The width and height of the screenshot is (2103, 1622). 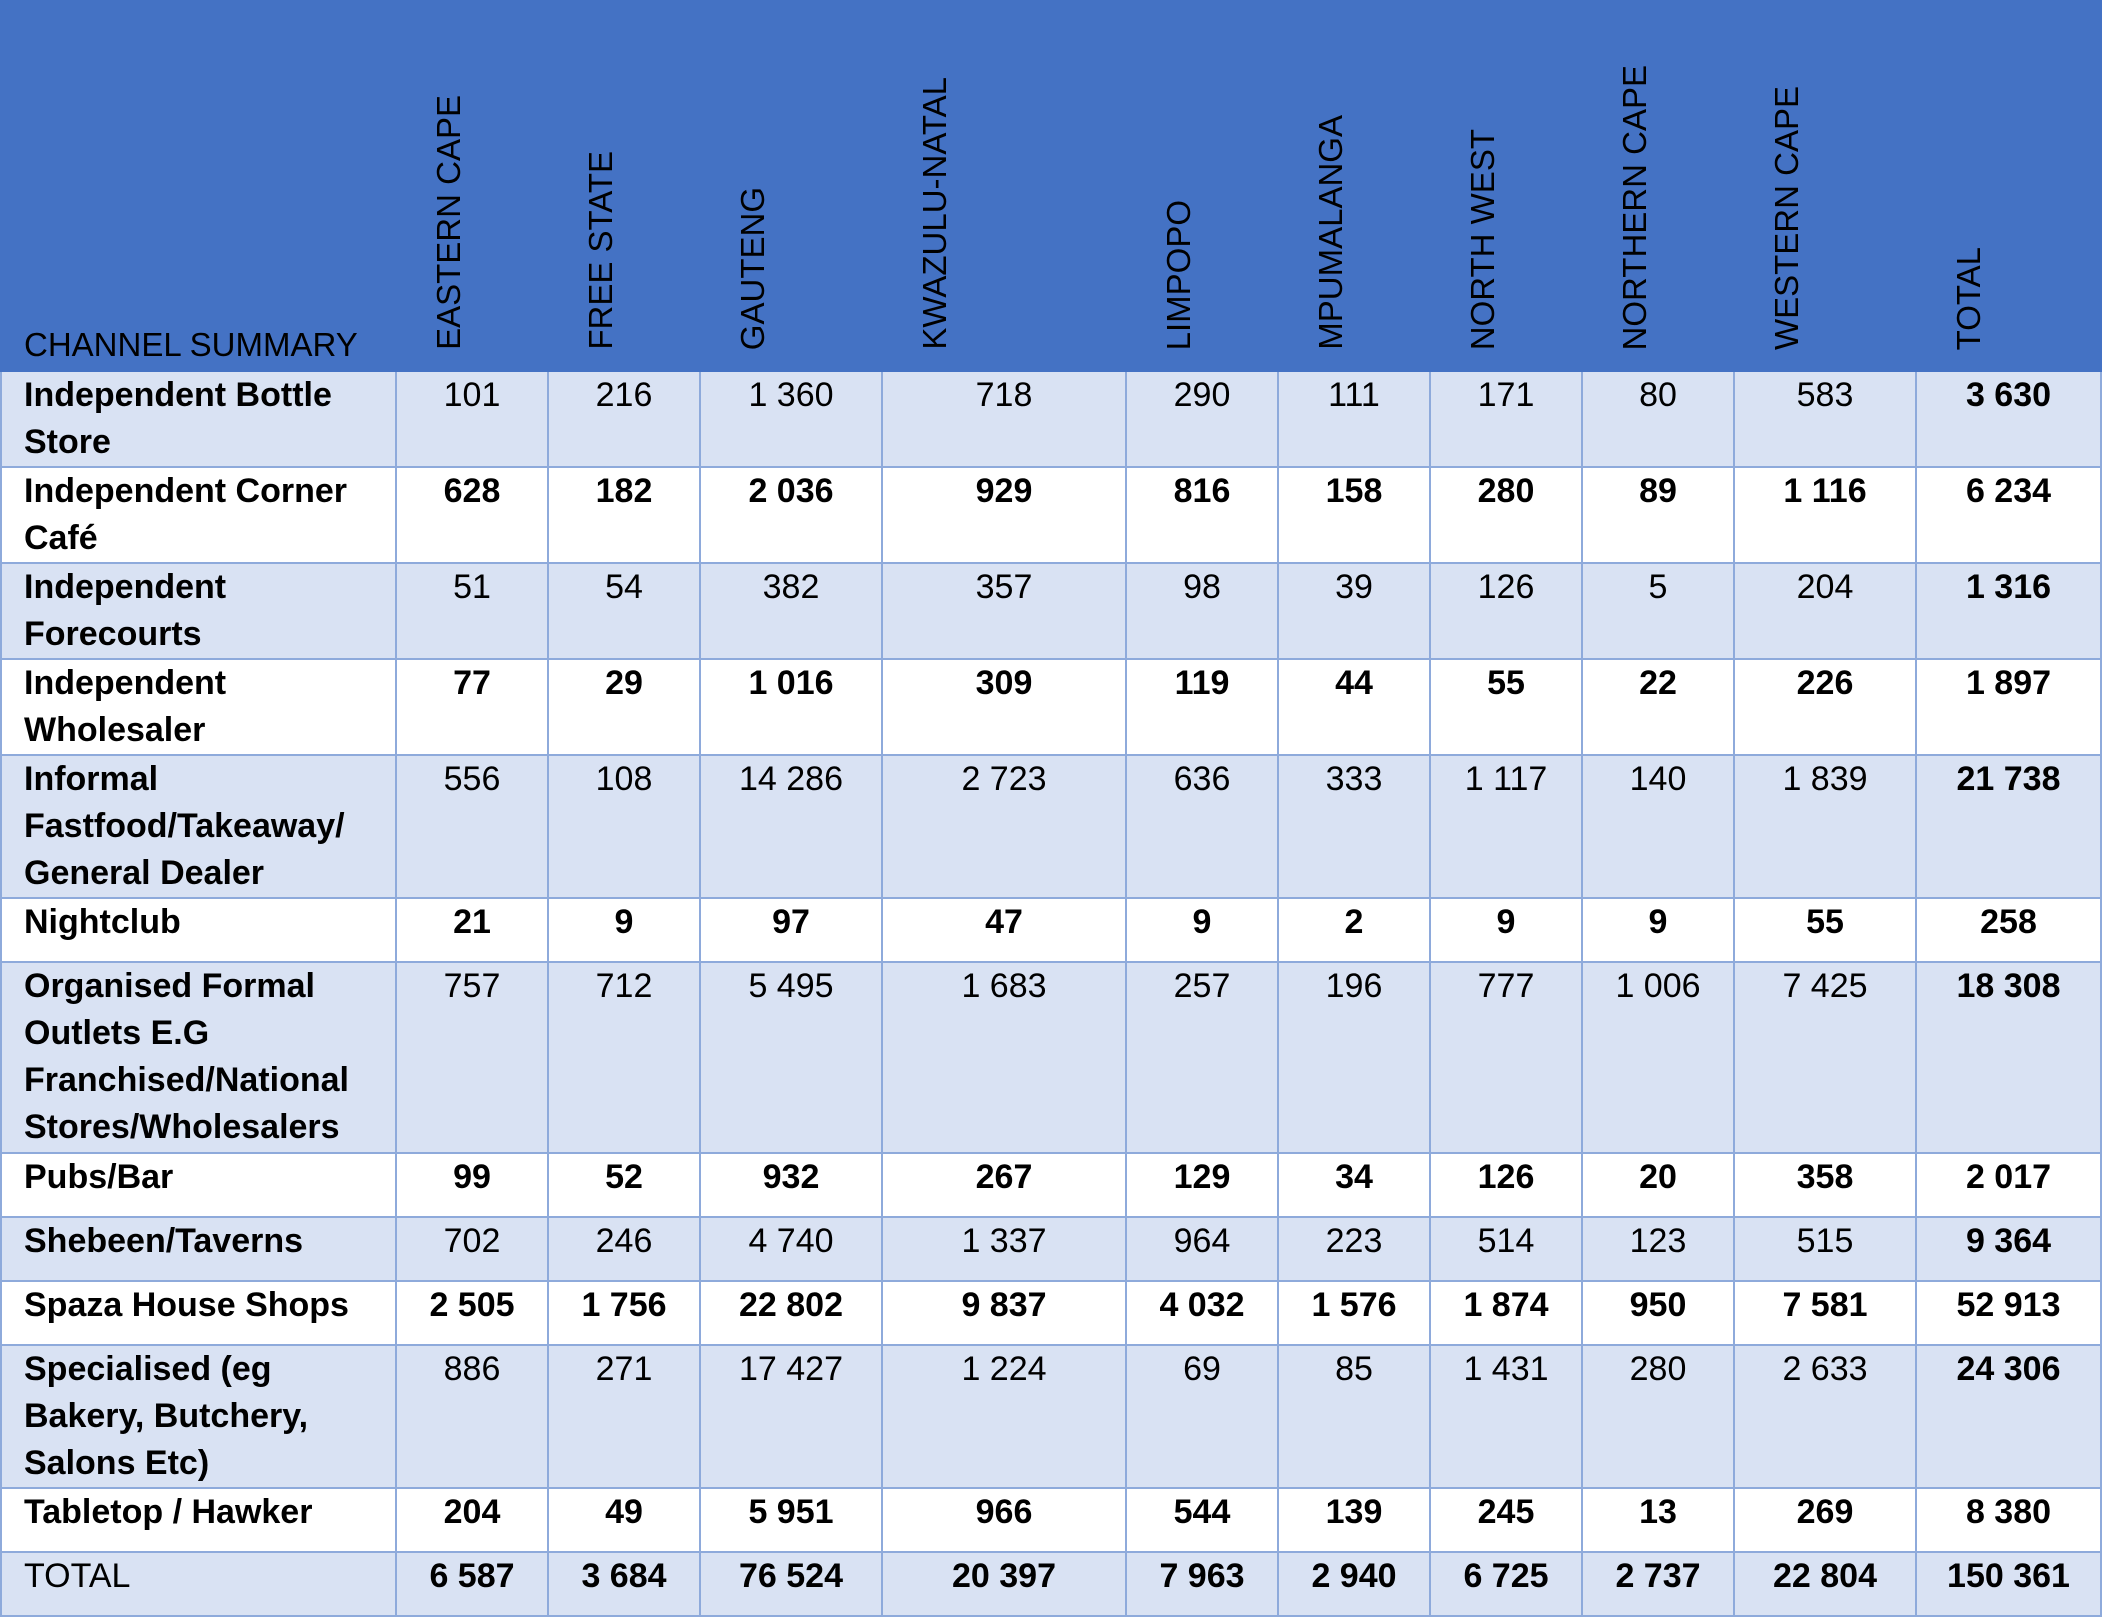 I want to click on row-total: 1 897, so click(x=2008, y=707).